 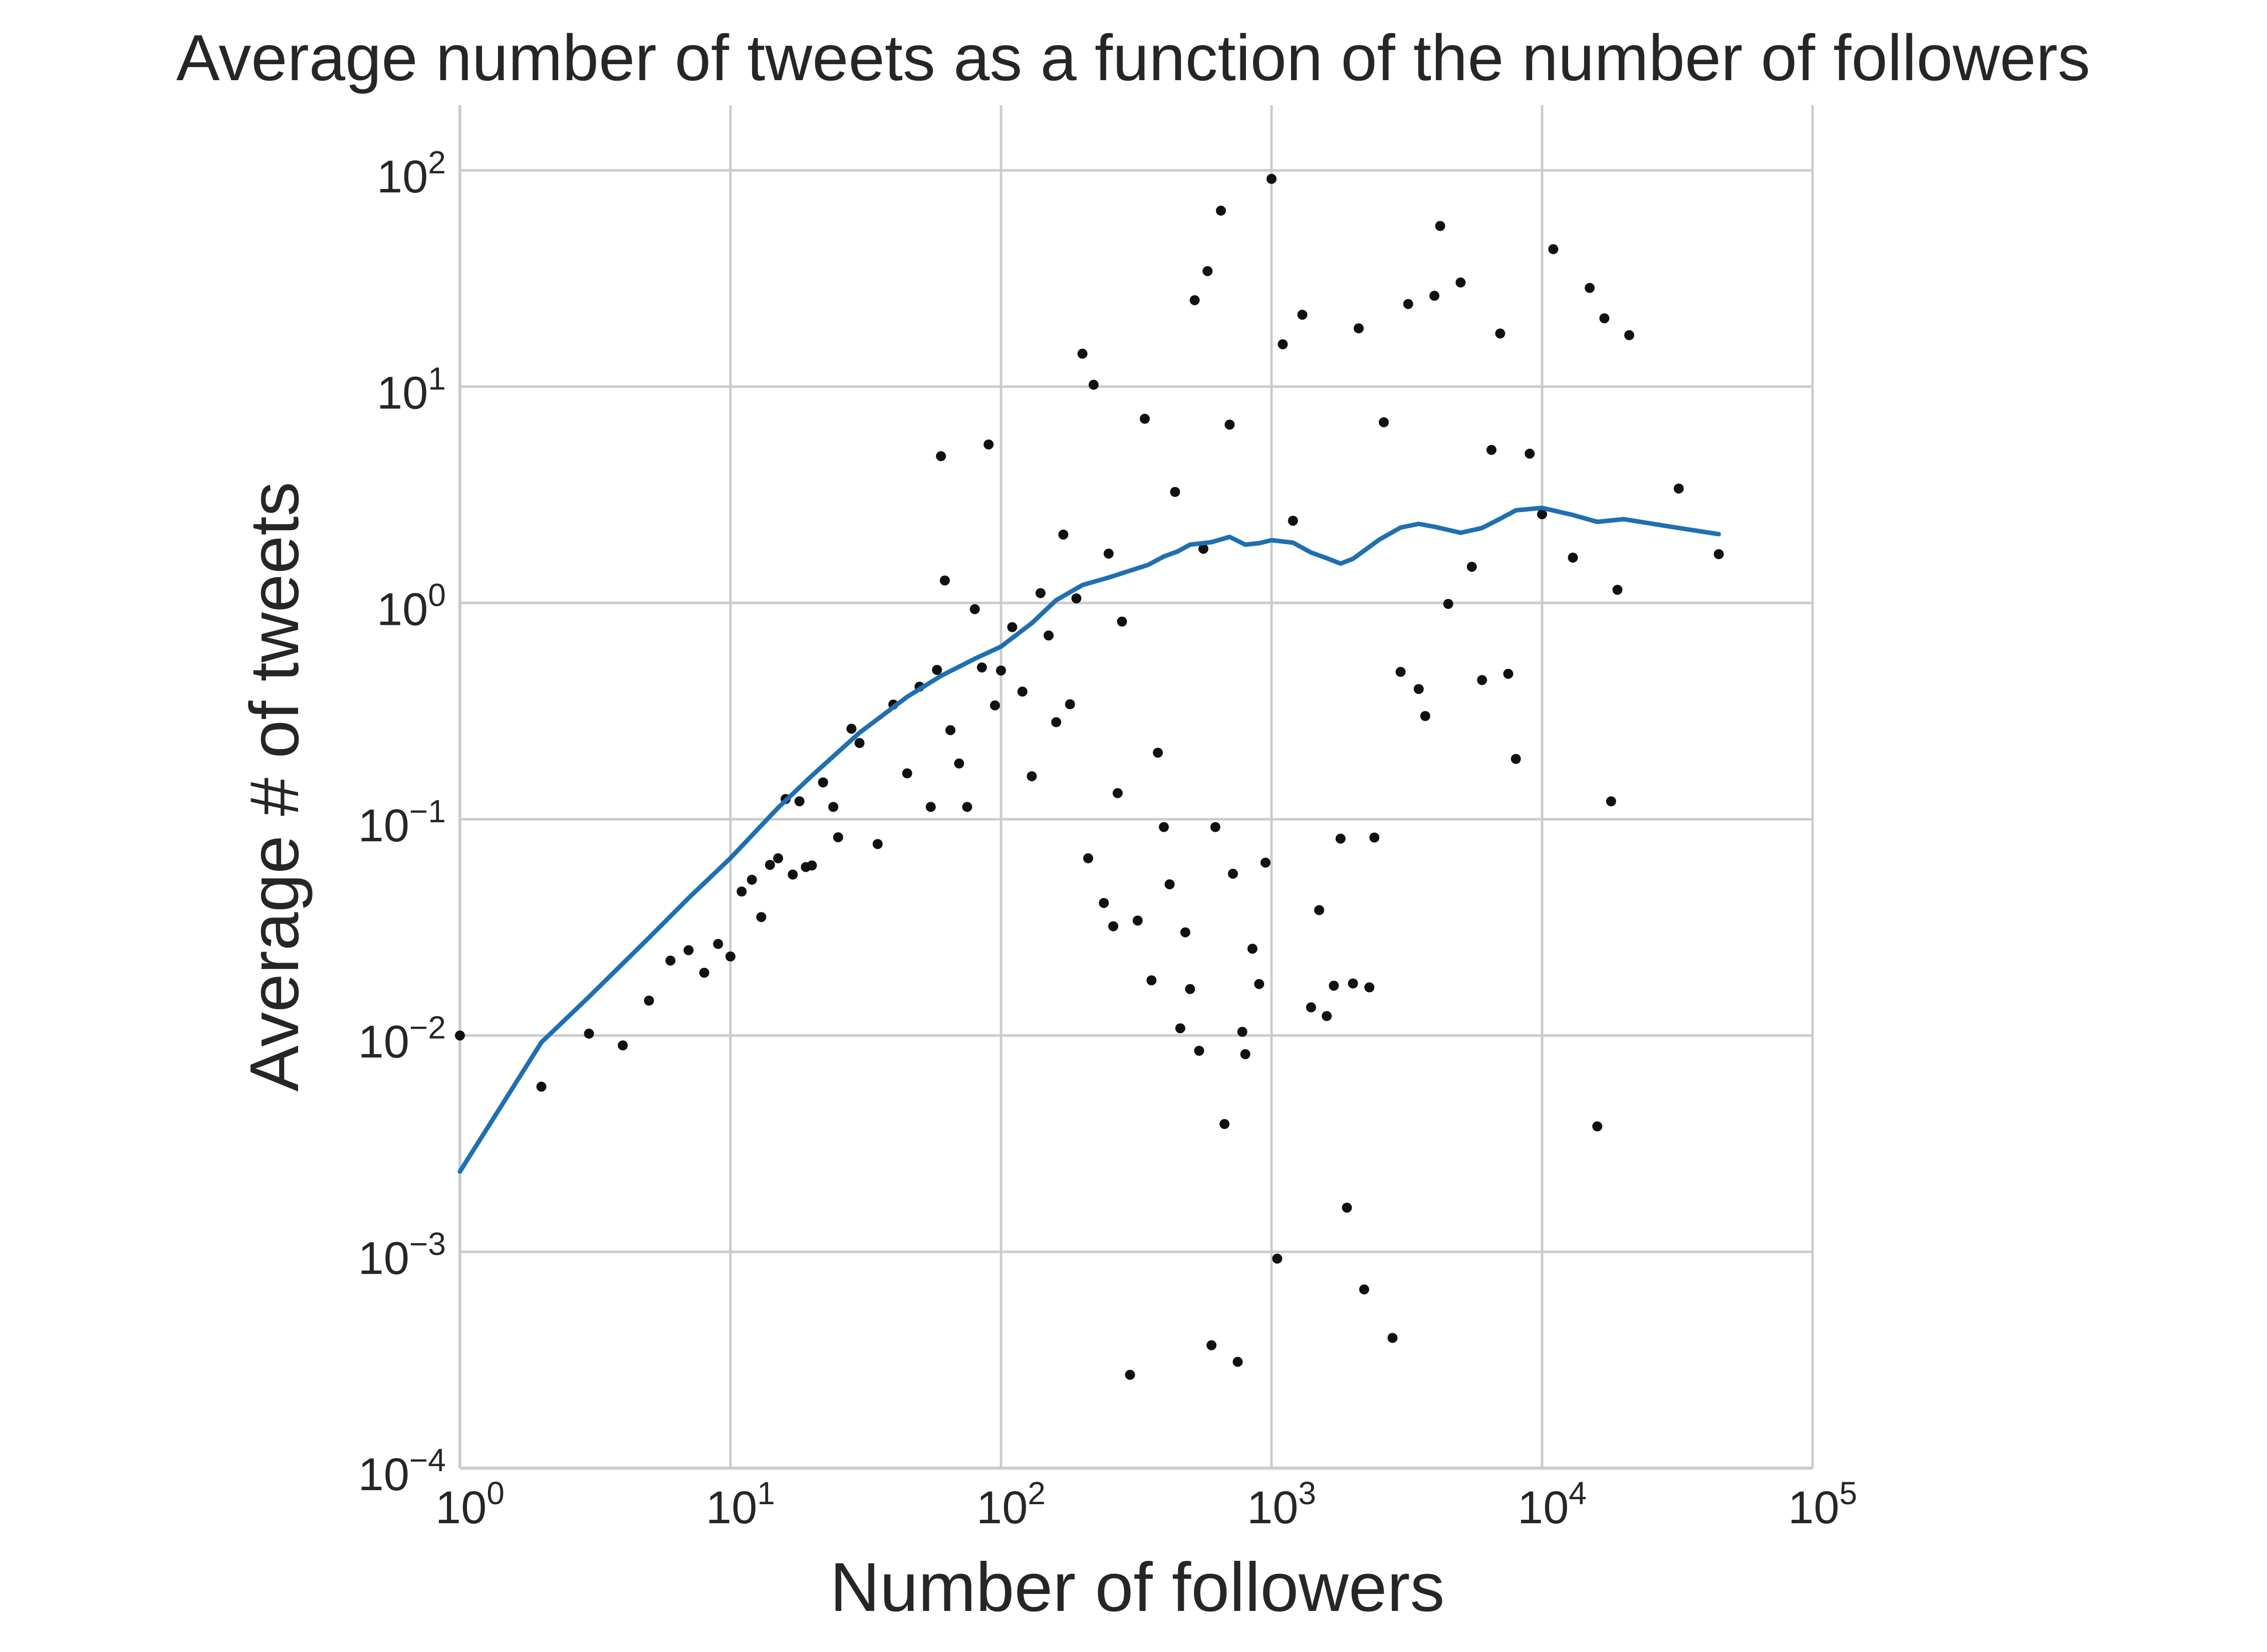 What do you see at coordinates (740, 1504) in the screenshot?
I see `x-tick-label: 10¹` at bounding box center [740, 1504].